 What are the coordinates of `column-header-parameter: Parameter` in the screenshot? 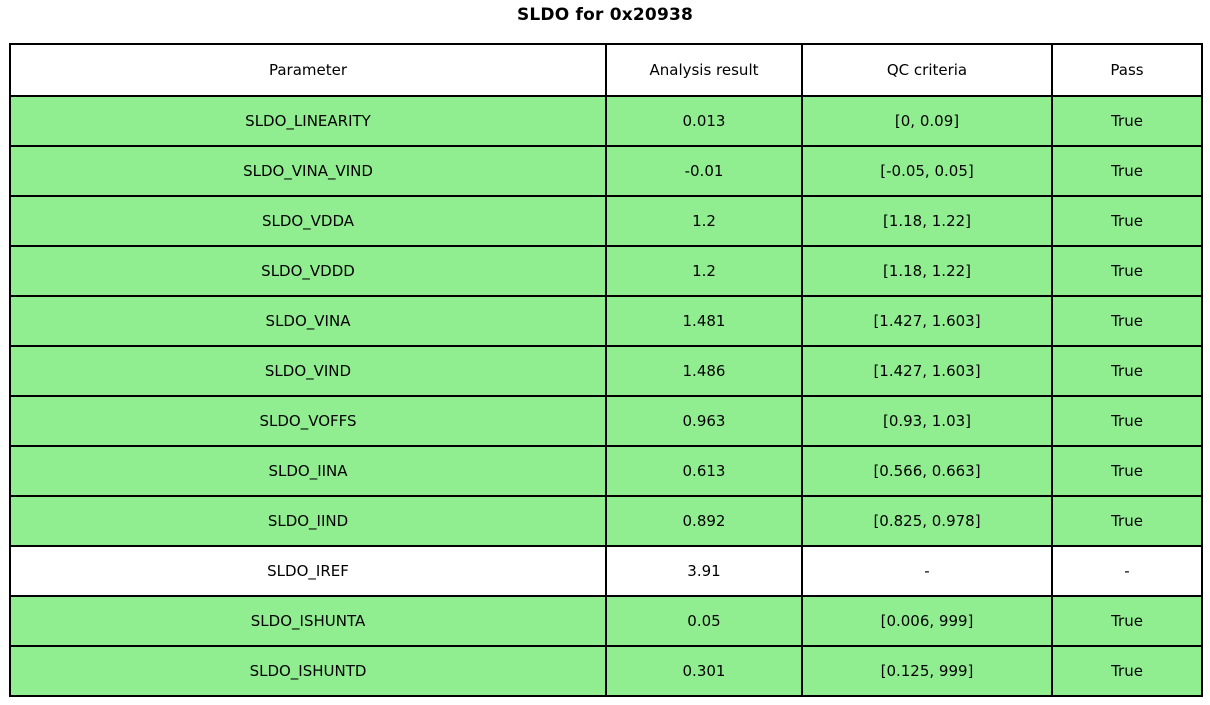 It's located at (308, 70).